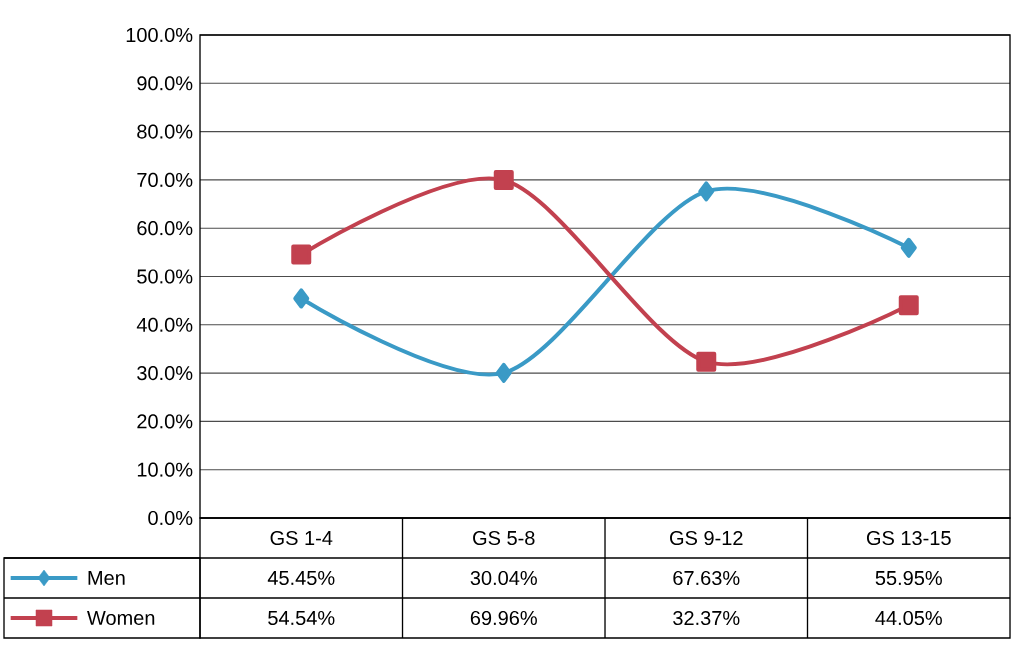  Describe the element at coordinates (503, 618) in the screenshot. I see `data-label: 69.96%` at that location.